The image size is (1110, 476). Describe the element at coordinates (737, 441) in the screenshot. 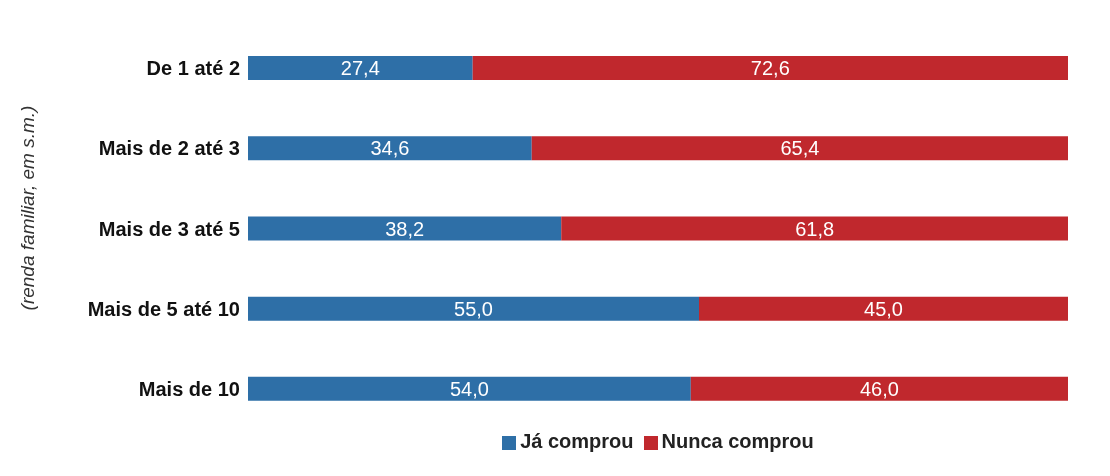

I see `legend-label: Nunca comprou` at that location.